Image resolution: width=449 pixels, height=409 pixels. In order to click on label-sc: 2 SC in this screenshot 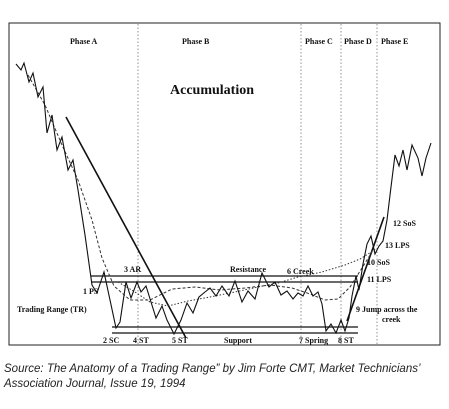, I will do `click(111, 340)`.